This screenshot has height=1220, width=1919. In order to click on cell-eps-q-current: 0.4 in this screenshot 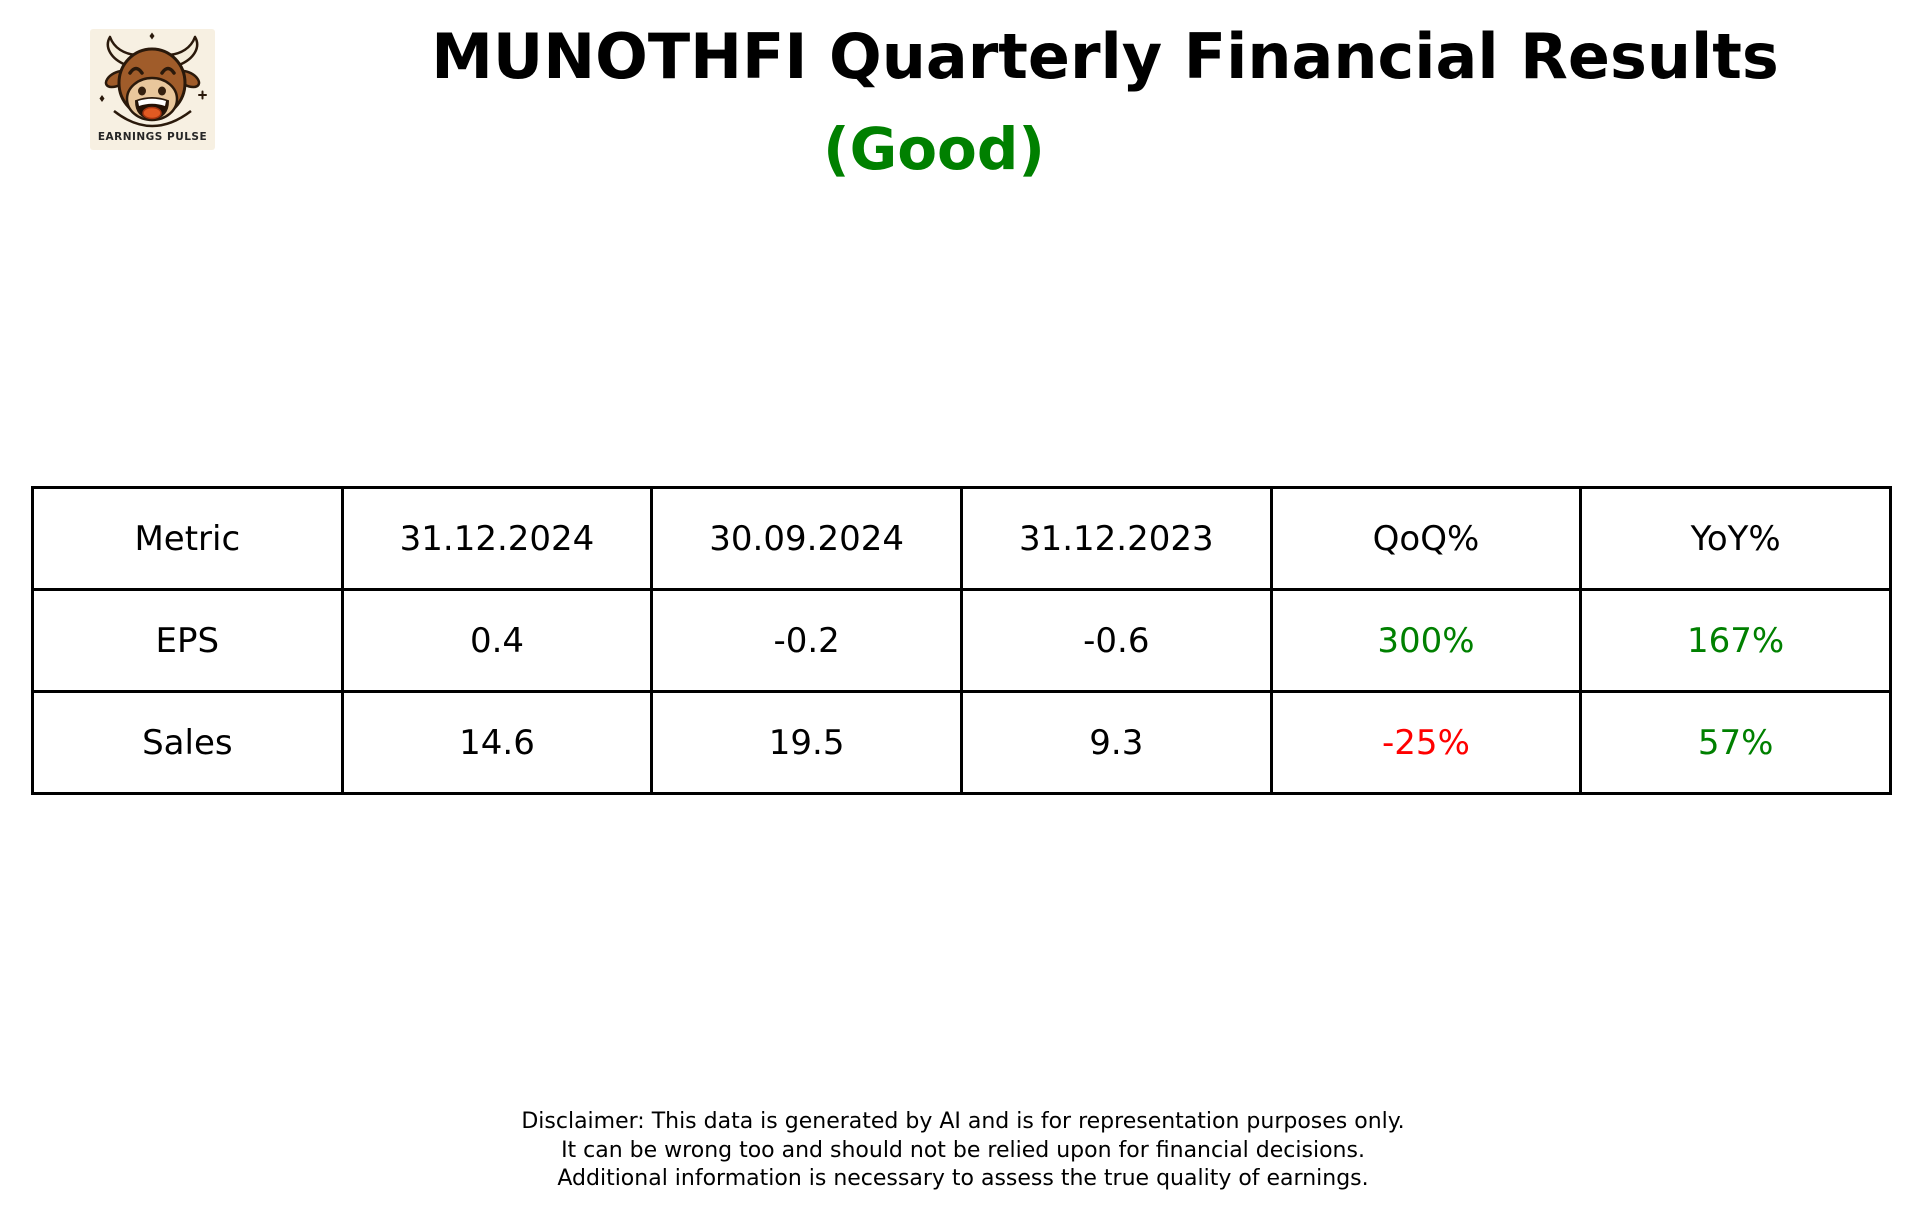, I will do `click(497, 640)`.